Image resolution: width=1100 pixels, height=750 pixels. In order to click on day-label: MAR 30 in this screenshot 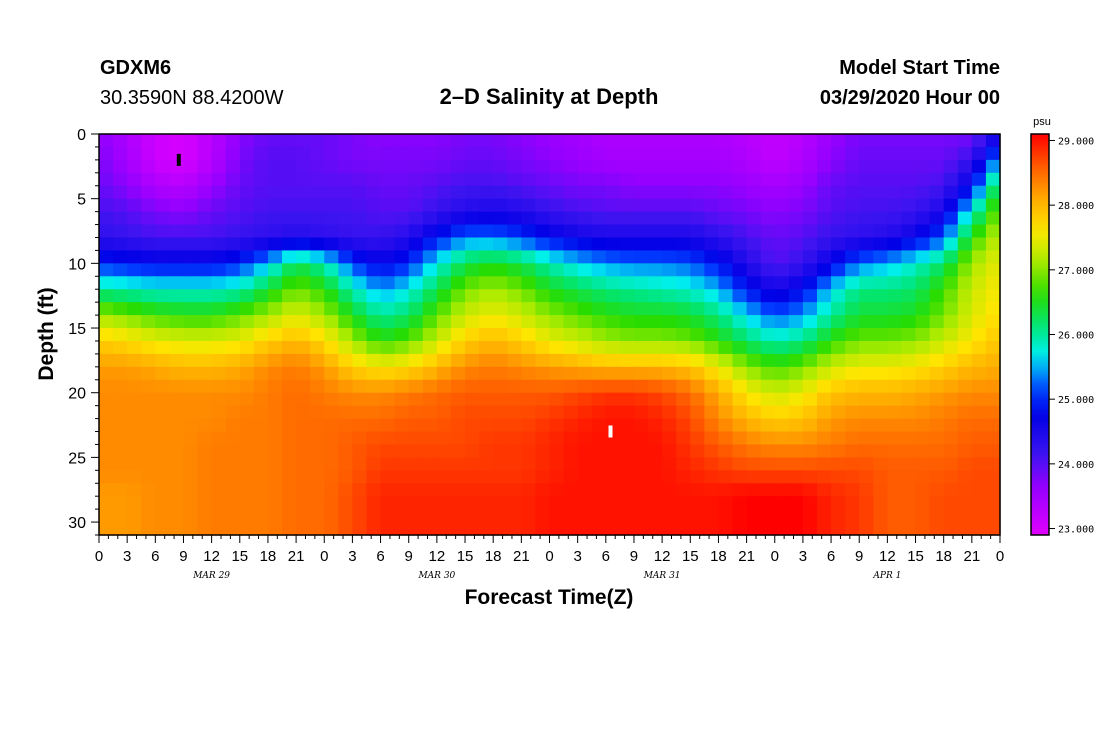, I will do `click(436, 576)`.